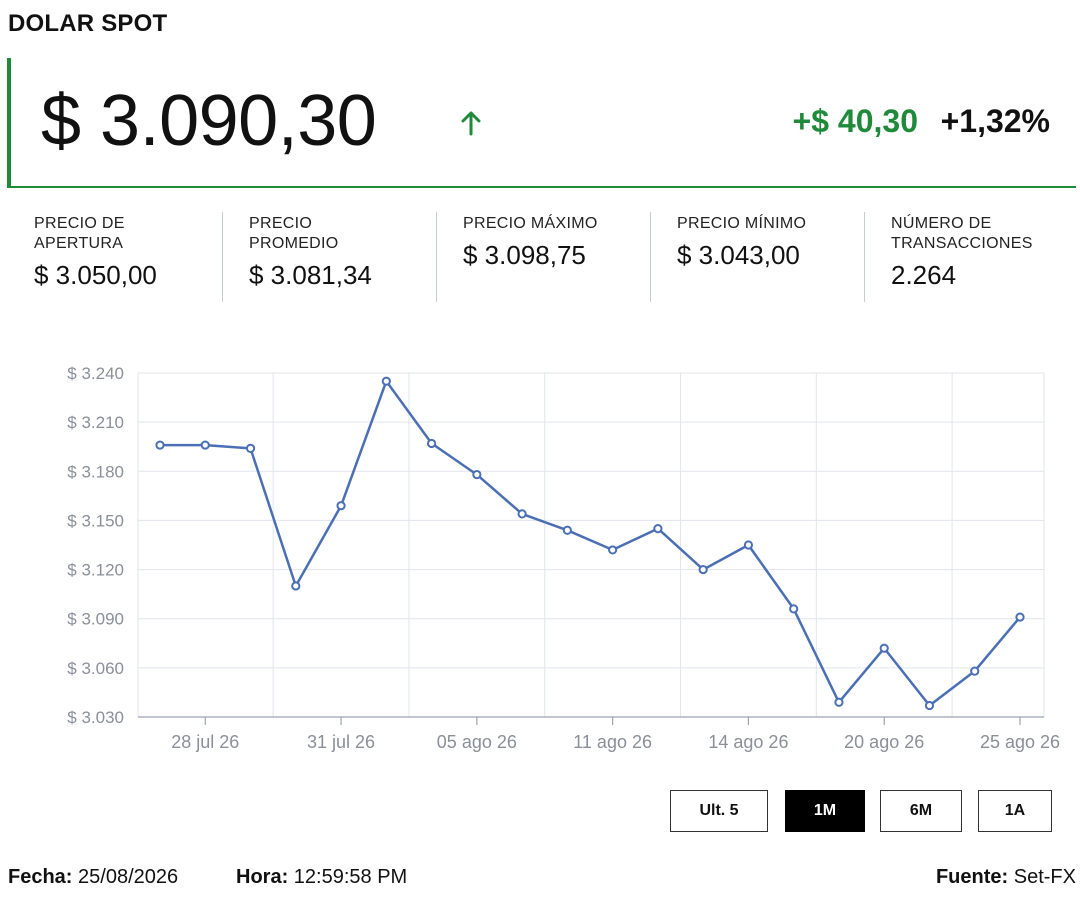  I want to click on range-button-1m: 1M, so click(825, 811).